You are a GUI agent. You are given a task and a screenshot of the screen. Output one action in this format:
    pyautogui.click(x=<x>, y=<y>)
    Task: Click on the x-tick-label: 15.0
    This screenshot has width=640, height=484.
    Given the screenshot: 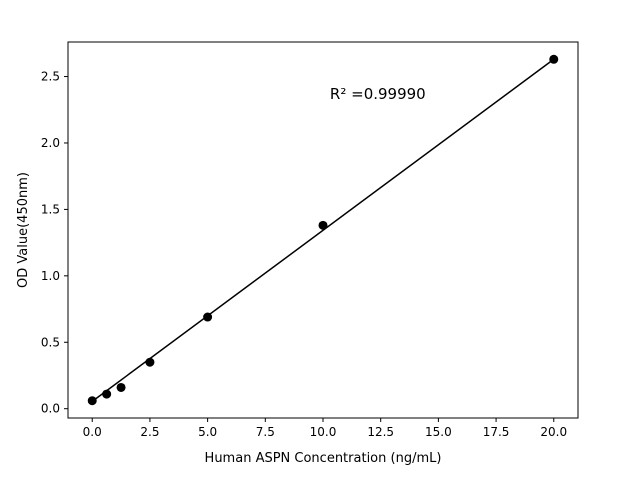 What is the action you would take?
    pyautogui.click(x=438, y=432)
    